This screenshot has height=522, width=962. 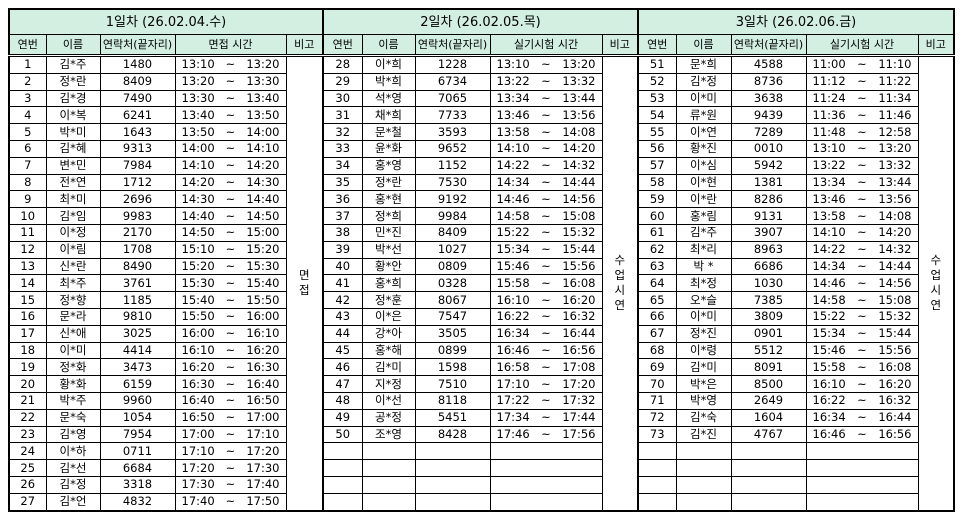 I want to click on row-number: 3, so click(x=27, y=98).